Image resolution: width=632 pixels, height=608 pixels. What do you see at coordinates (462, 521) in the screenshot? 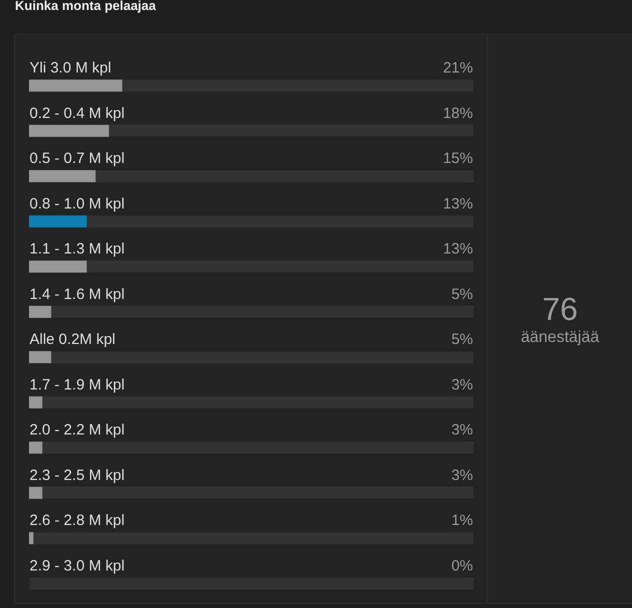
I see `data-label: 1%` at bounding box center [462, 521].